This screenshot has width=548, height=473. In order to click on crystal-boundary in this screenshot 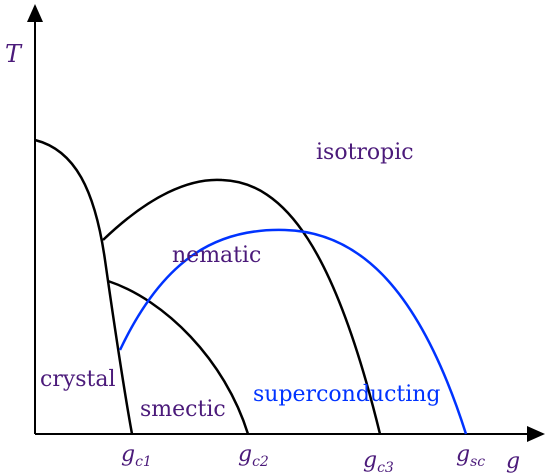, I will do `click(84, 286)`.